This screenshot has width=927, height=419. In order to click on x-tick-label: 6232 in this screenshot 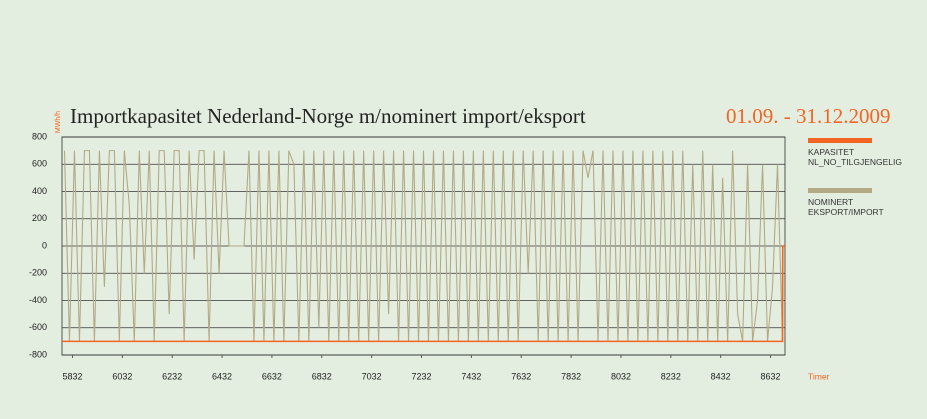, I will do `click(172, 376)`.